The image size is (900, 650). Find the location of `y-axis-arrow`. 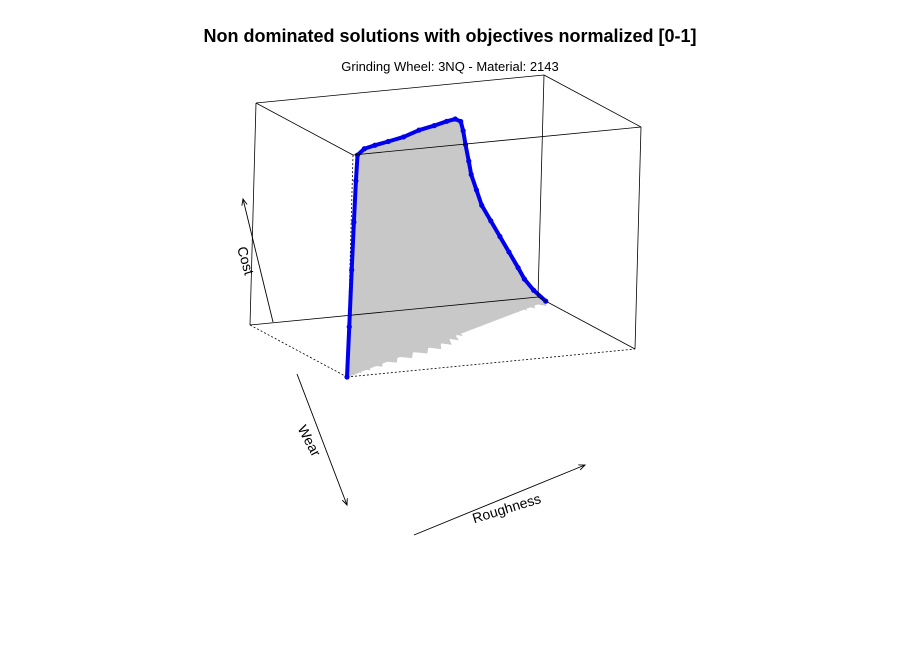

y-axis-arrow is located at coordinates (321, 439).